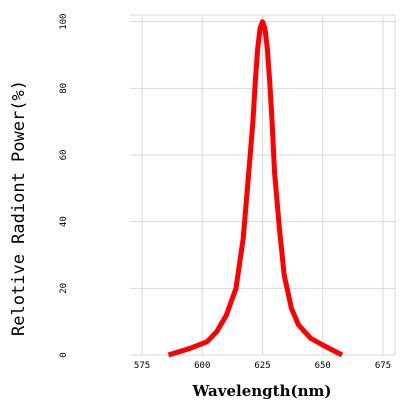 This screenshot has width=417, height=413. I want to click on x-tick-label: 675, so click(383, 366).